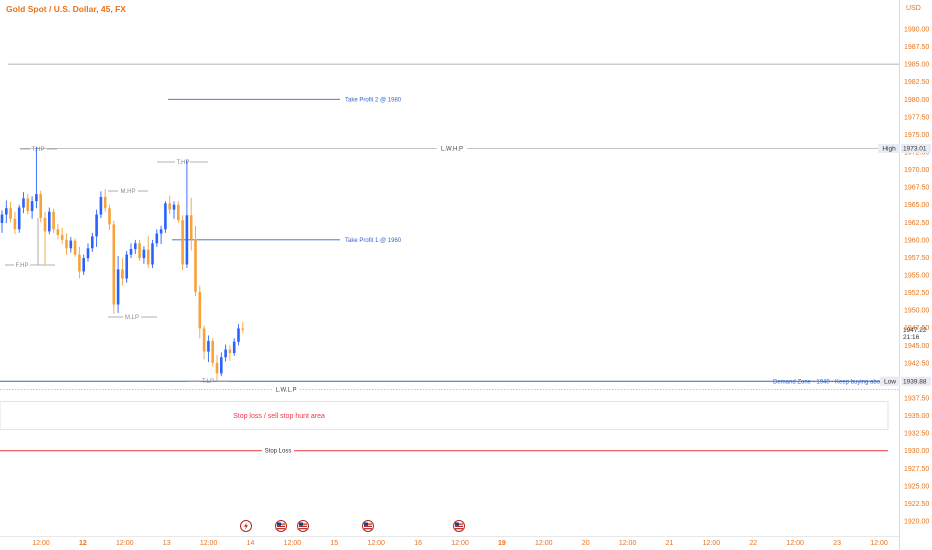 This screenshot has height=550, width=932. I want to click on take-profit-1-label: Take Profit 1 @ 1960, so click(373, 241).